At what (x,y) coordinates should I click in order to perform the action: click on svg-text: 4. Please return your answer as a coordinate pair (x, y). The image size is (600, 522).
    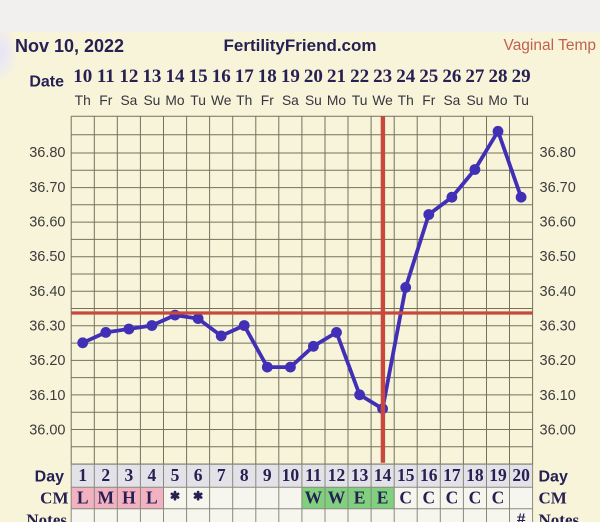
    Looking at the image, I should click on (152, 475).